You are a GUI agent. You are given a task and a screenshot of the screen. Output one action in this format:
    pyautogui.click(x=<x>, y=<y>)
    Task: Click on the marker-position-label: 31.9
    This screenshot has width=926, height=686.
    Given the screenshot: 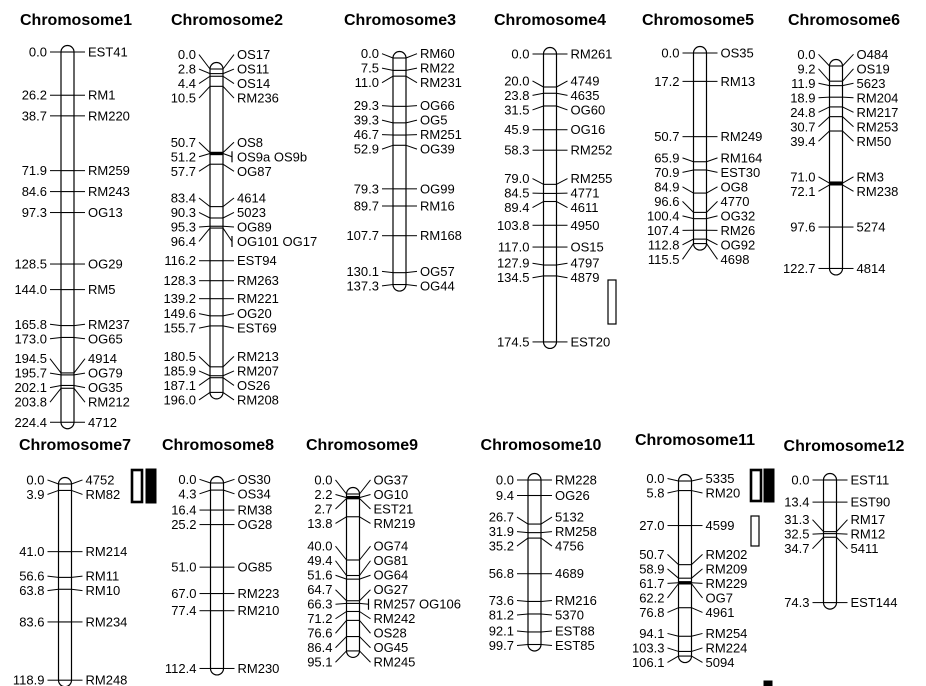 What is the action you would take?
    pyautogui.click(x=501, y=531)
    